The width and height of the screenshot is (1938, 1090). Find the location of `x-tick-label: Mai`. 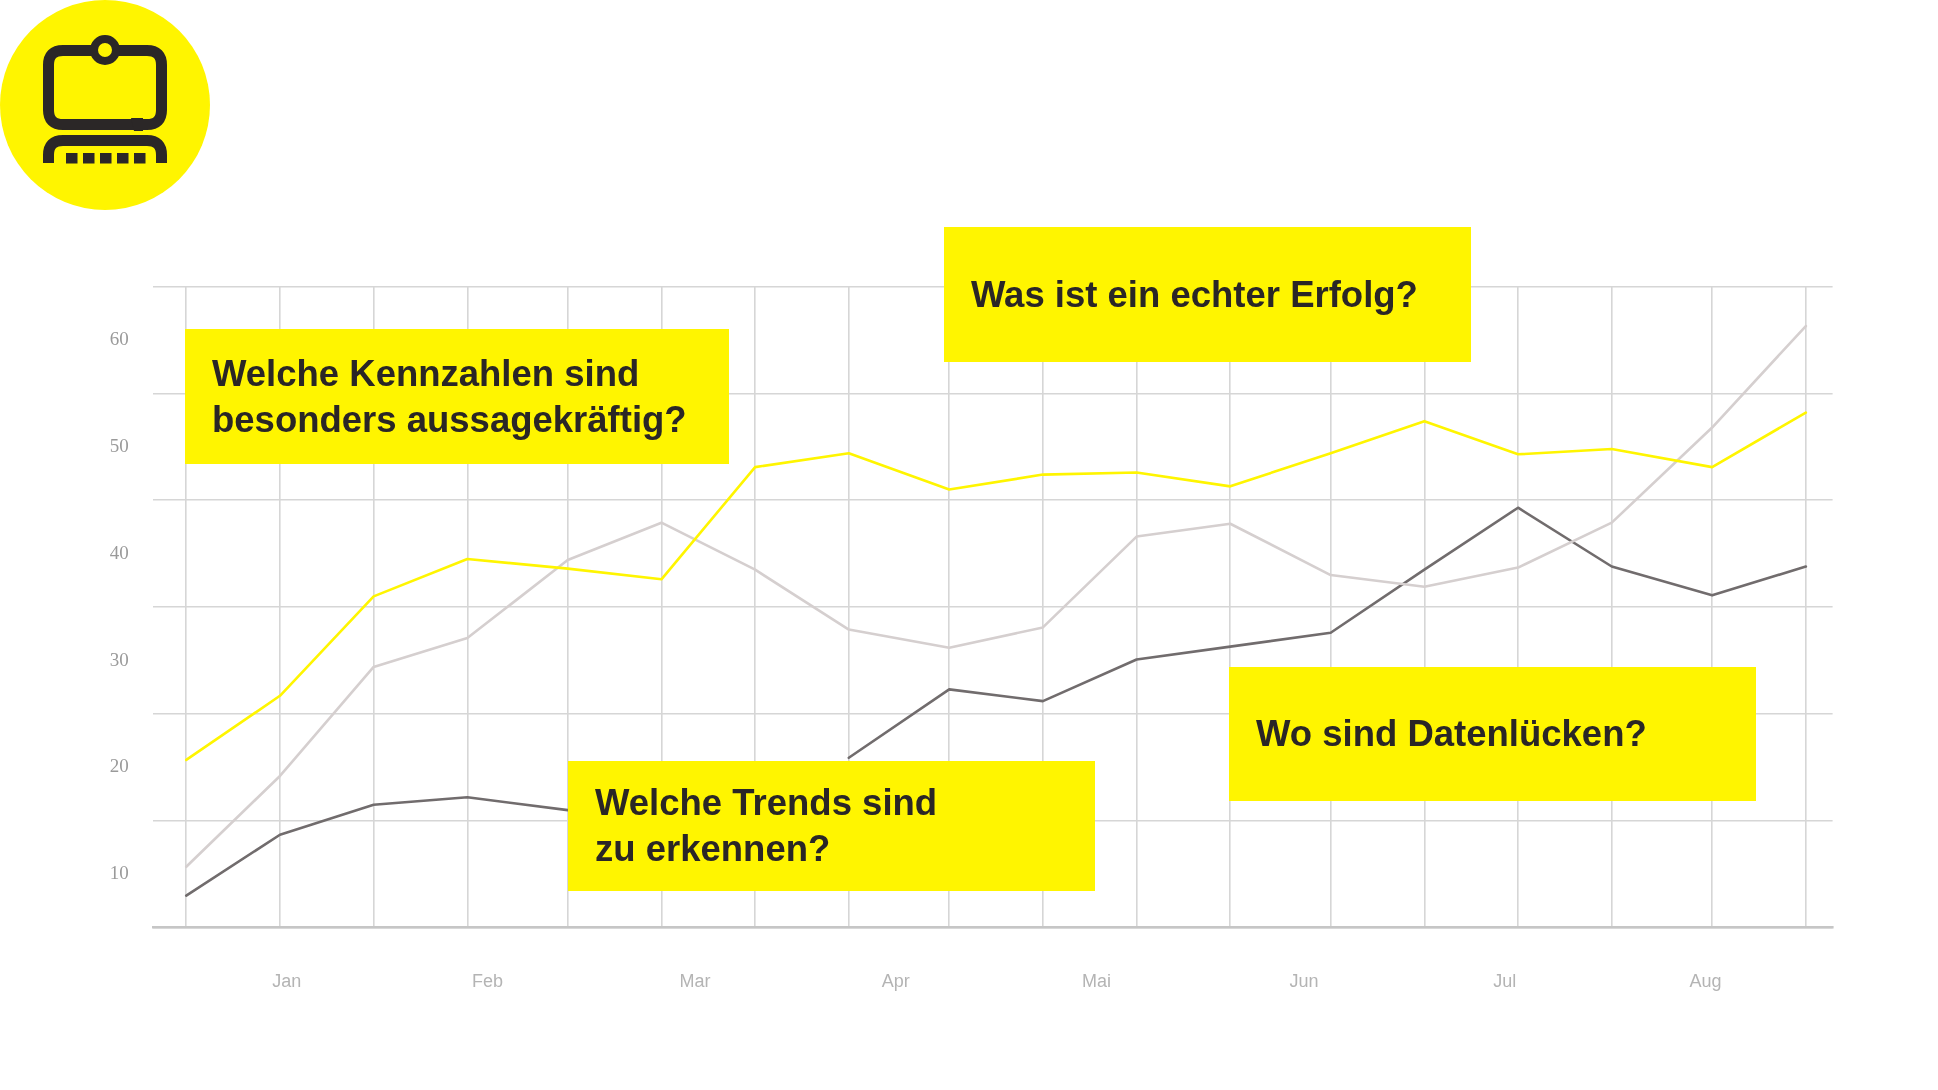

x-tick-label: Mai is located at coordinates (1096, 981).